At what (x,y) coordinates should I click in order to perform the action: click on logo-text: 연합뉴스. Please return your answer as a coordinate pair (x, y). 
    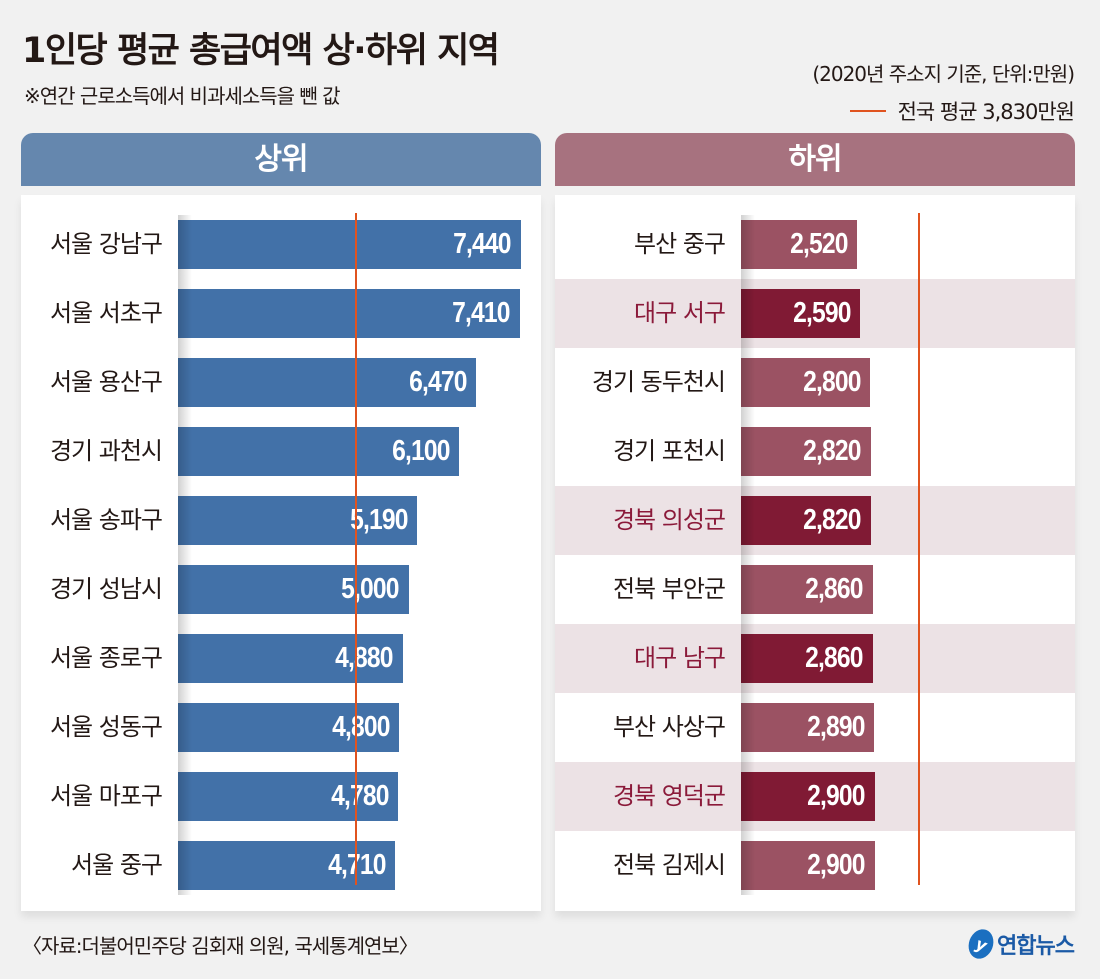
    Looking at the image, I should click on (1036, 946).